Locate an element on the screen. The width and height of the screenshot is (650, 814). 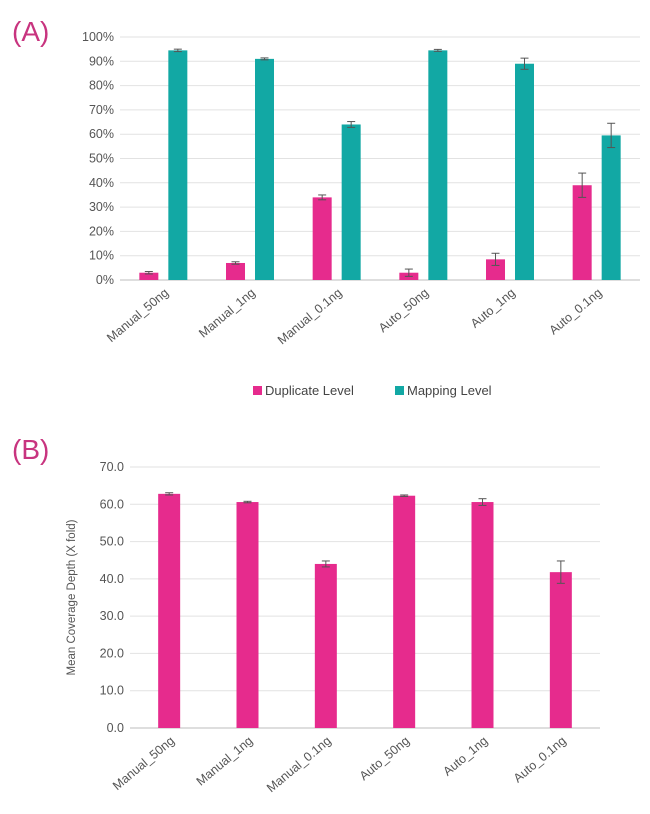
y-axis-label: Mean Coverage Depth (X fold) is located at coordinates (72, 597).